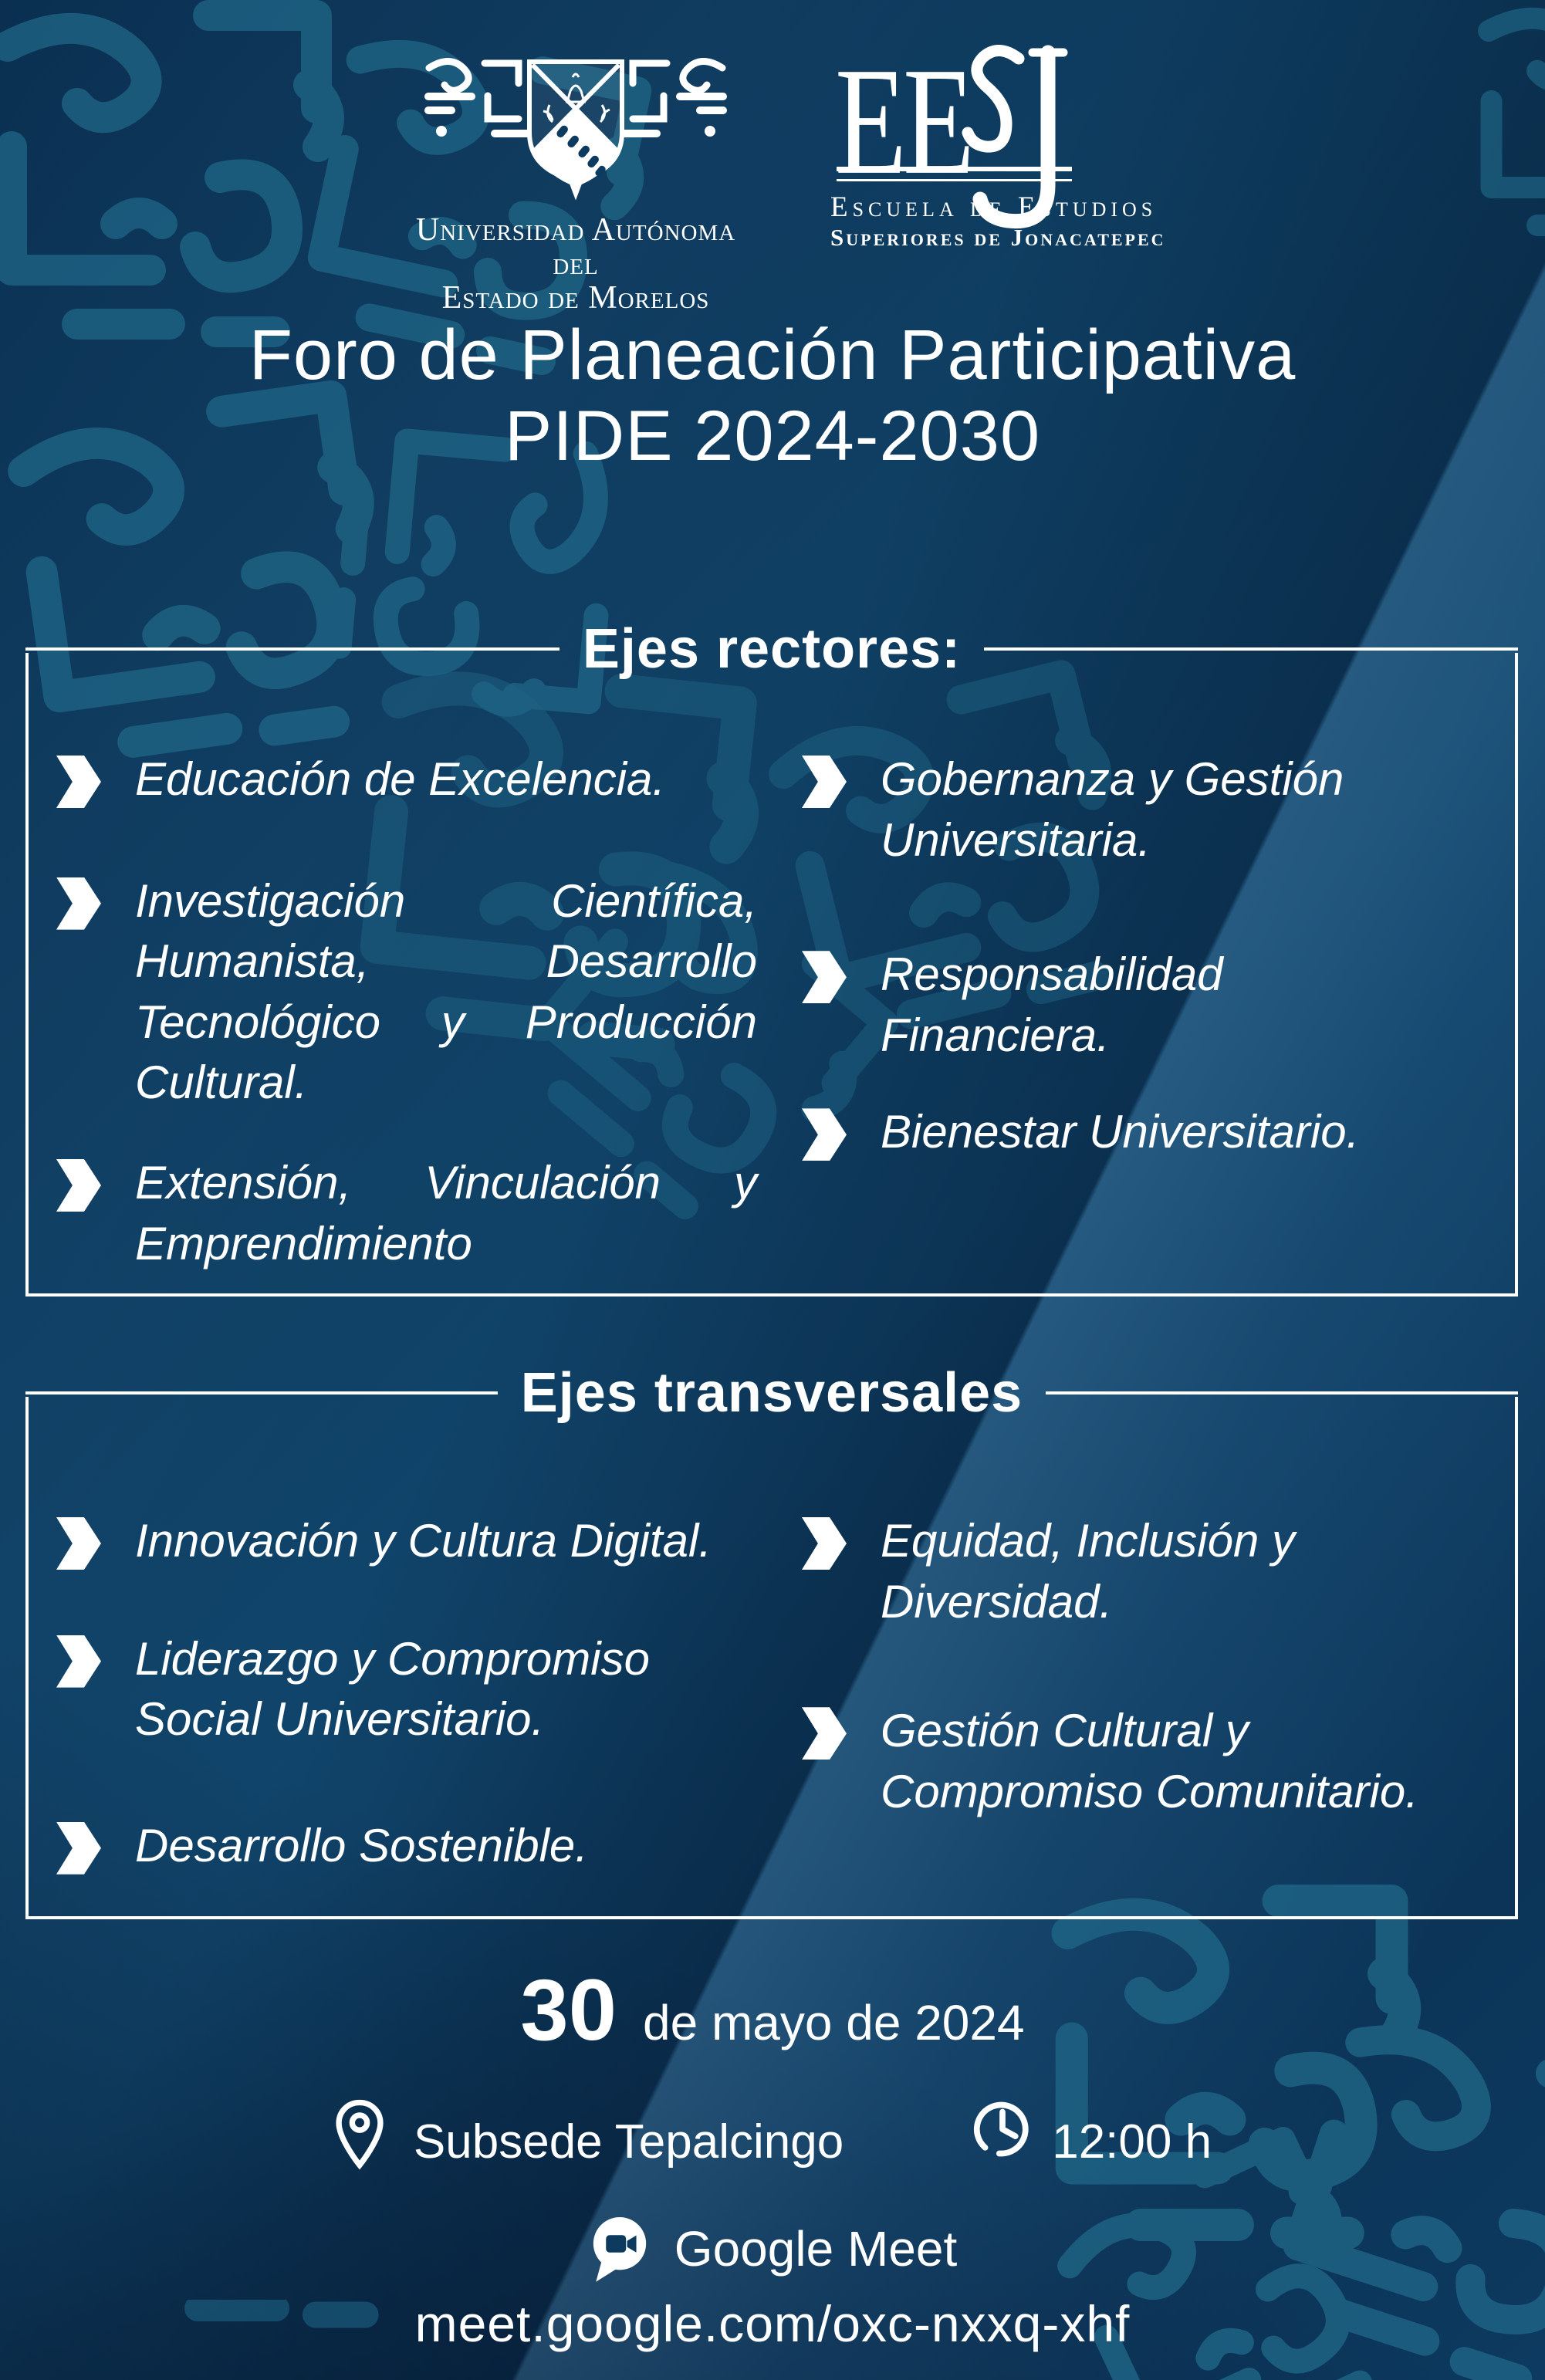 The image size is (1545, 2380). Describe the element at coordinates (1088, 1572) in the screenshot. I see `list-item-text: Equidad, Inclusión y Diversidad.` at that location.